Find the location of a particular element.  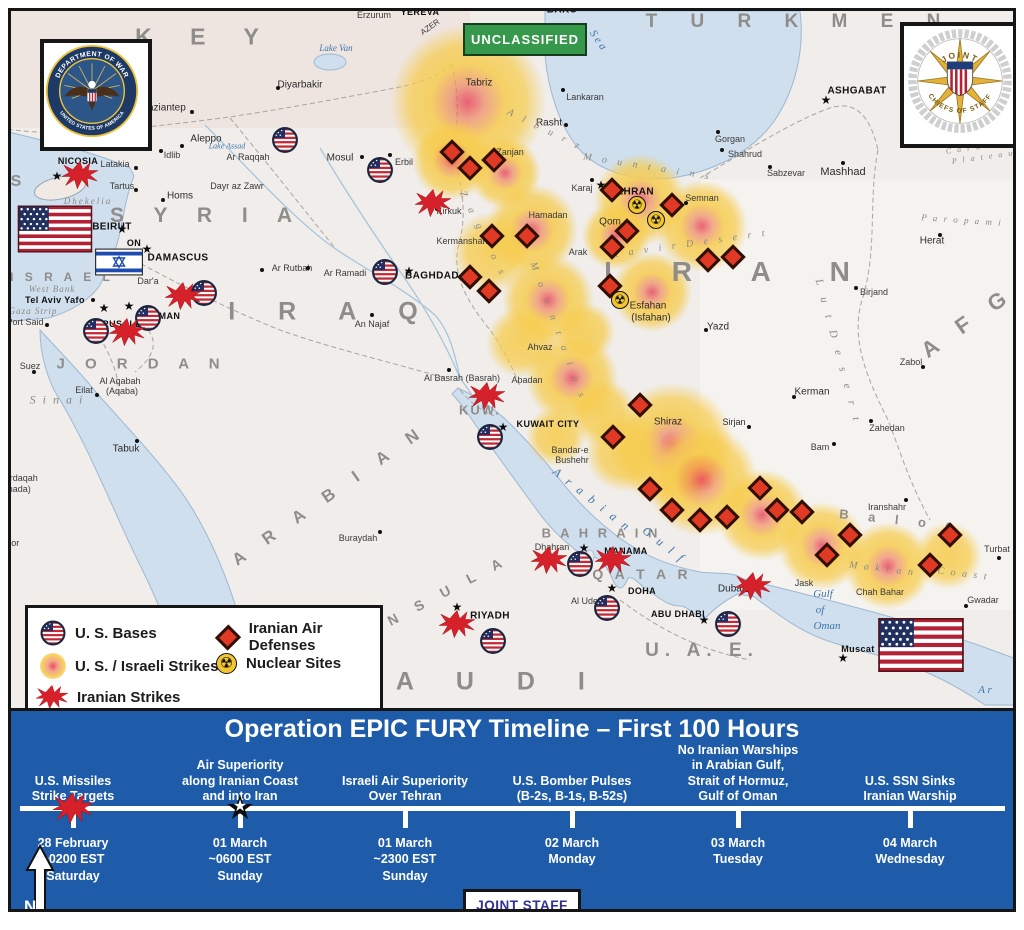

timeline-event-label-line: along Iranian Coast is located at coordinates (240, 780).